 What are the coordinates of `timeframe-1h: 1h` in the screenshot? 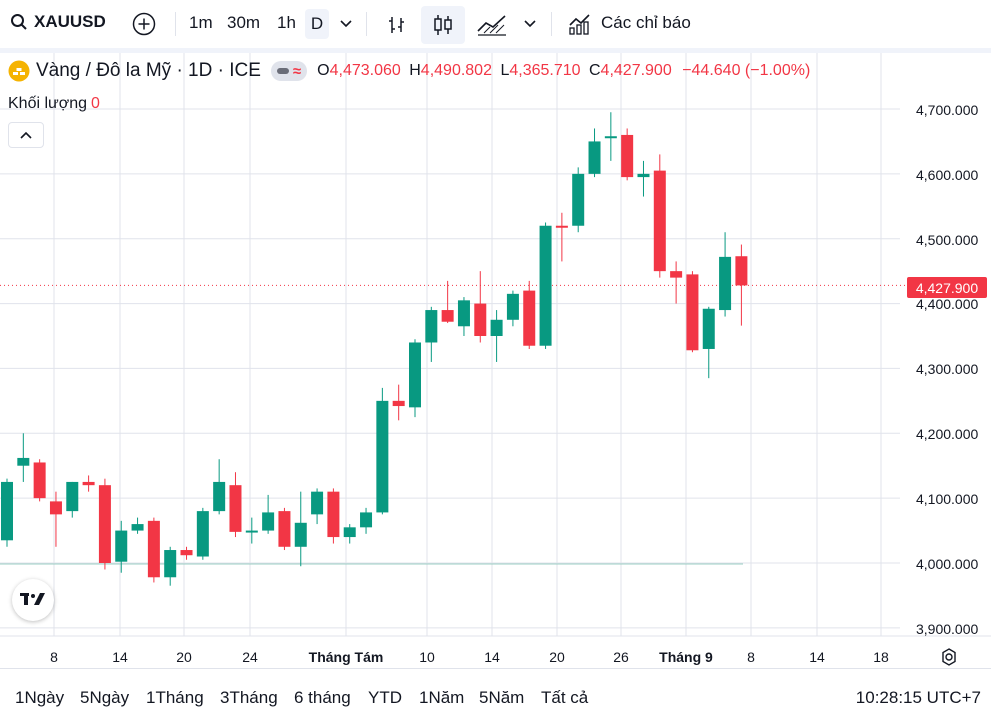 It's located at (286, 22).